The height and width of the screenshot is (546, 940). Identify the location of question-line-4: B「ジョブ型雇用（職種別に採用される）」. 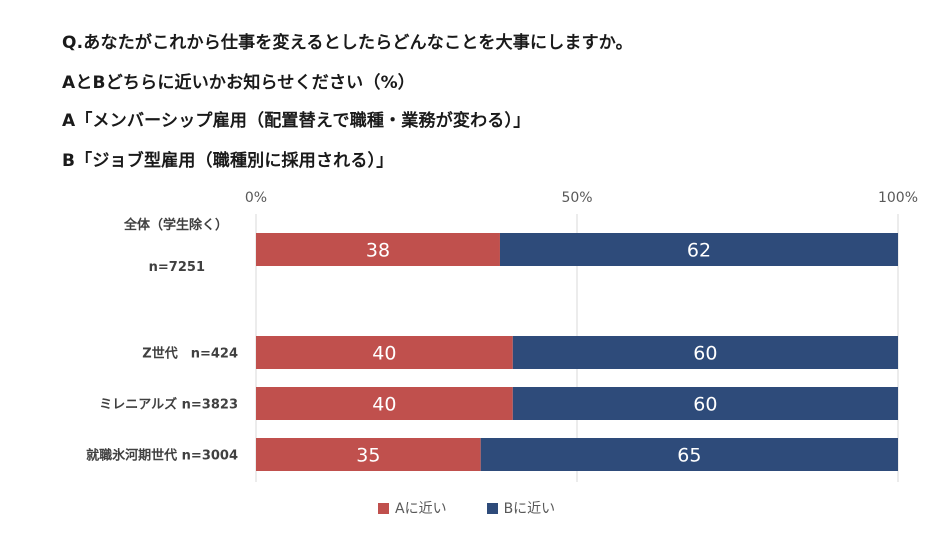
(228, 161).